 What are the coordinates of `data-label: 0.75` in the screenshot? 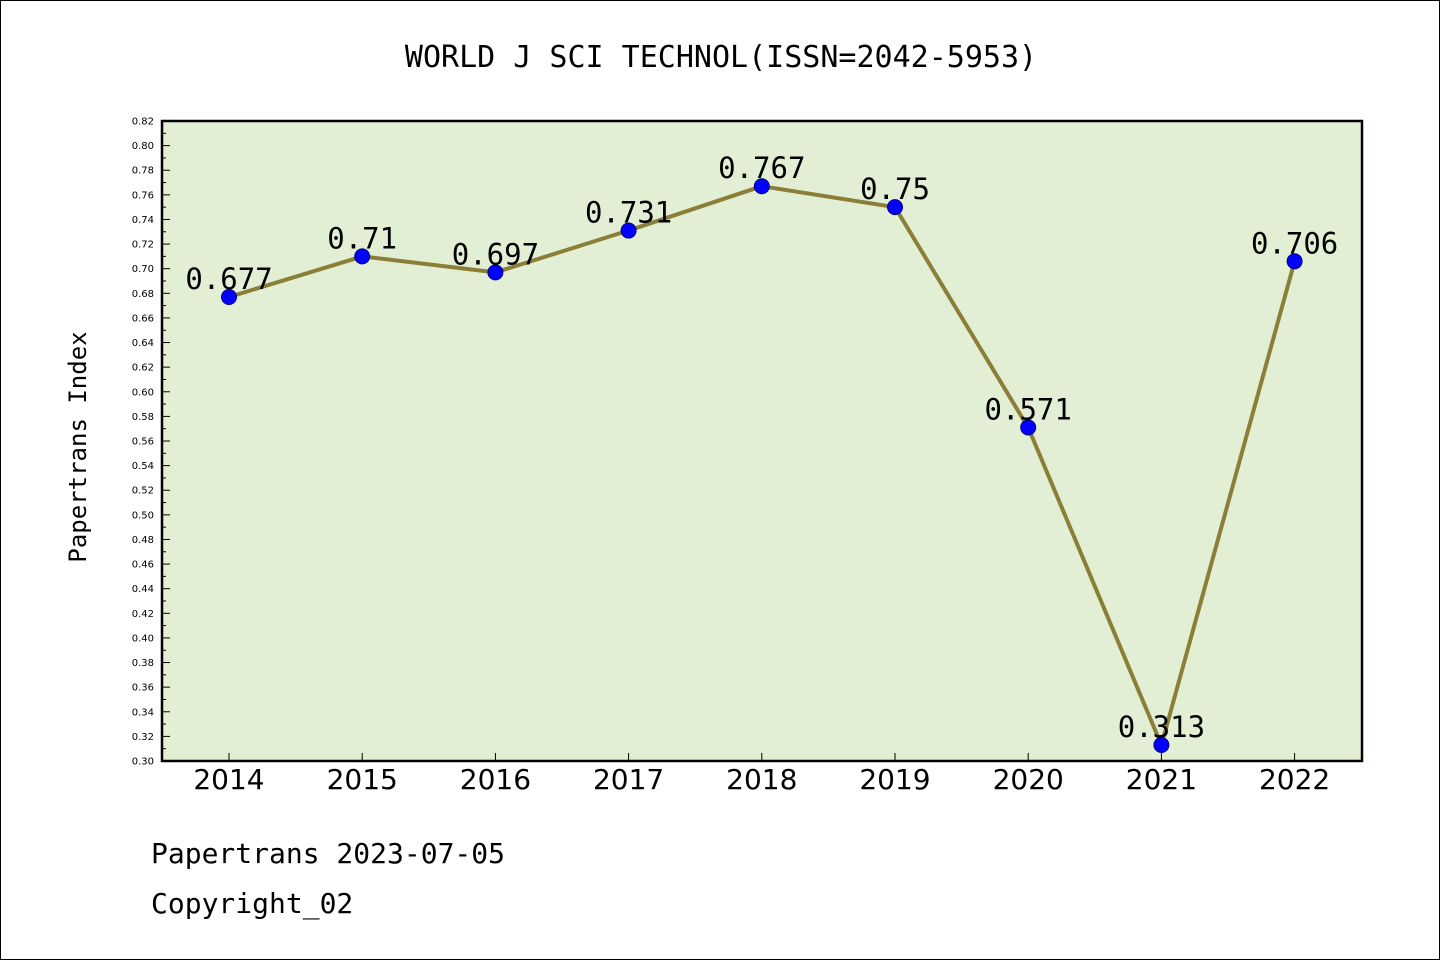 It's located at (895, 189).